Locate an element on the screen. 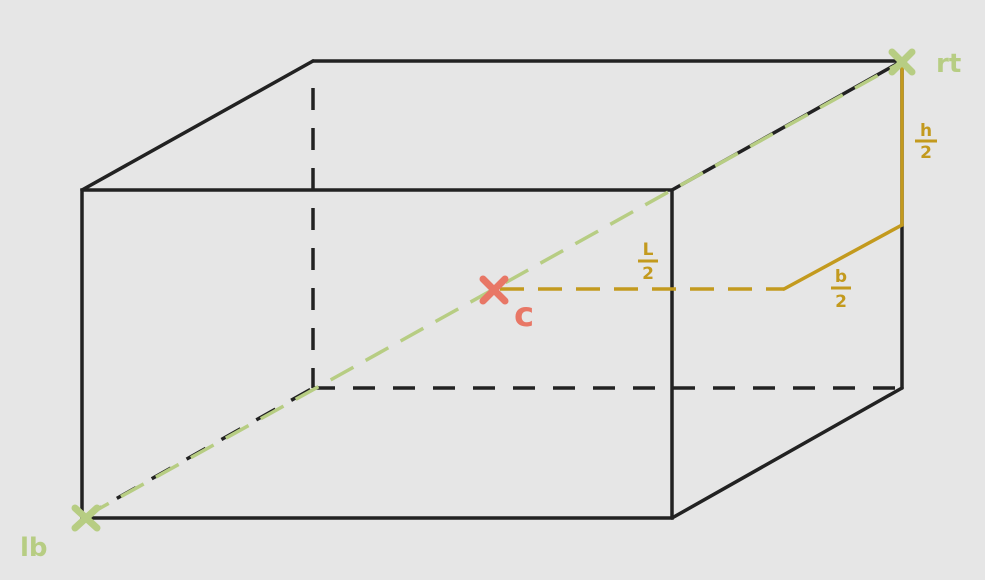  half-breadth-numerator: b is located at coordinates (841, 277).